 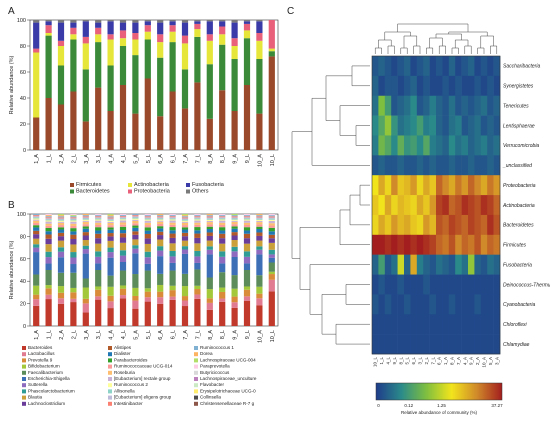 What do you see at coordinates (228, 378) in the screenshot?
I see `legend-label: Lachnospiraceae_unculture` at bounding box center [228, 378].